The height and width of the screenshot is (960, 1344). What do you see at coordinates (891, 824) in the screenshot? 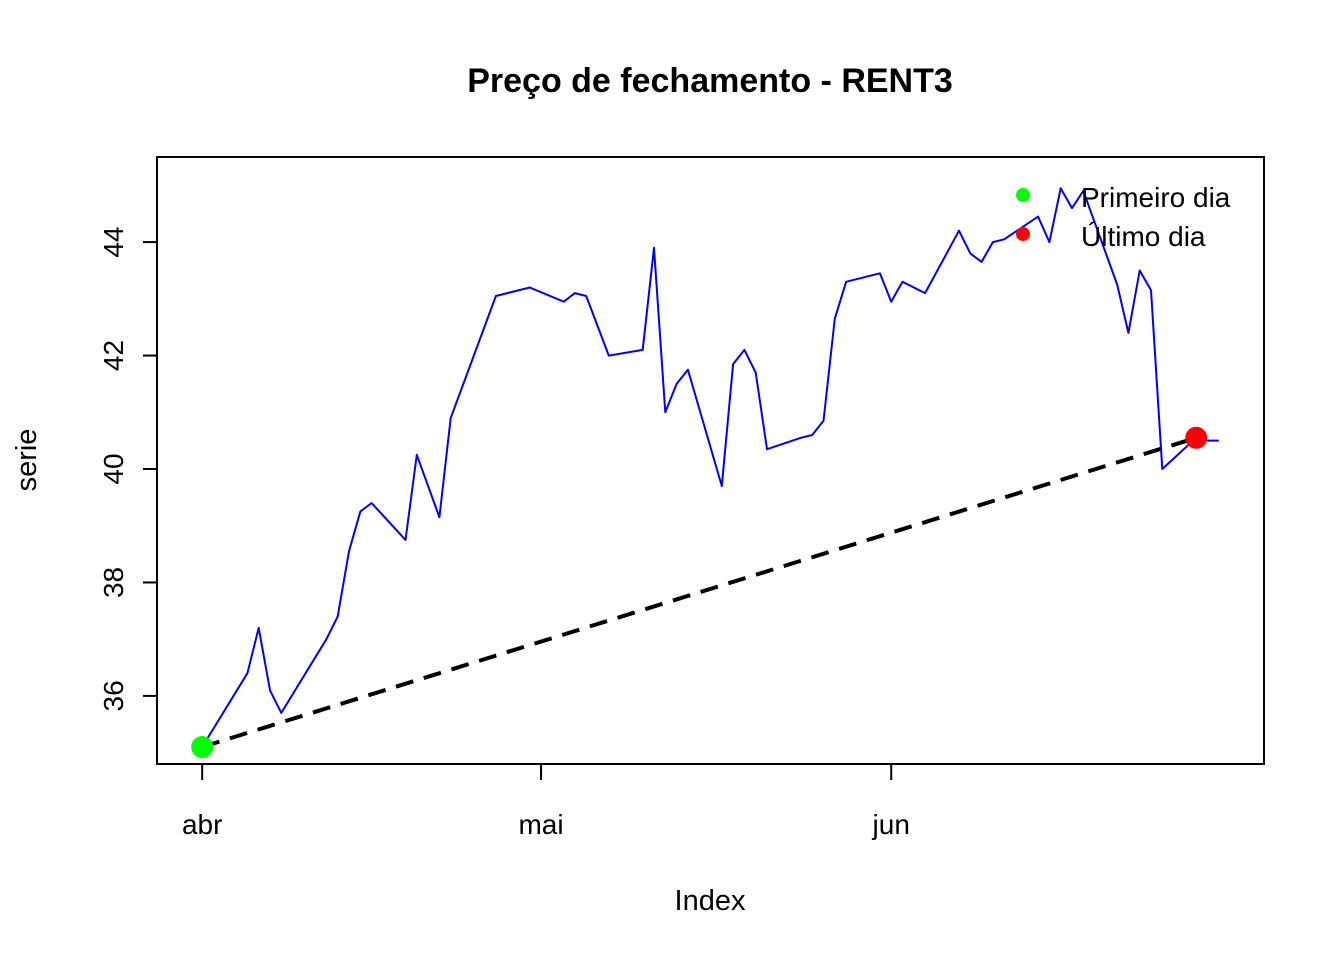
I see `x-tick-label: jun` at bounding box center [891, 824].